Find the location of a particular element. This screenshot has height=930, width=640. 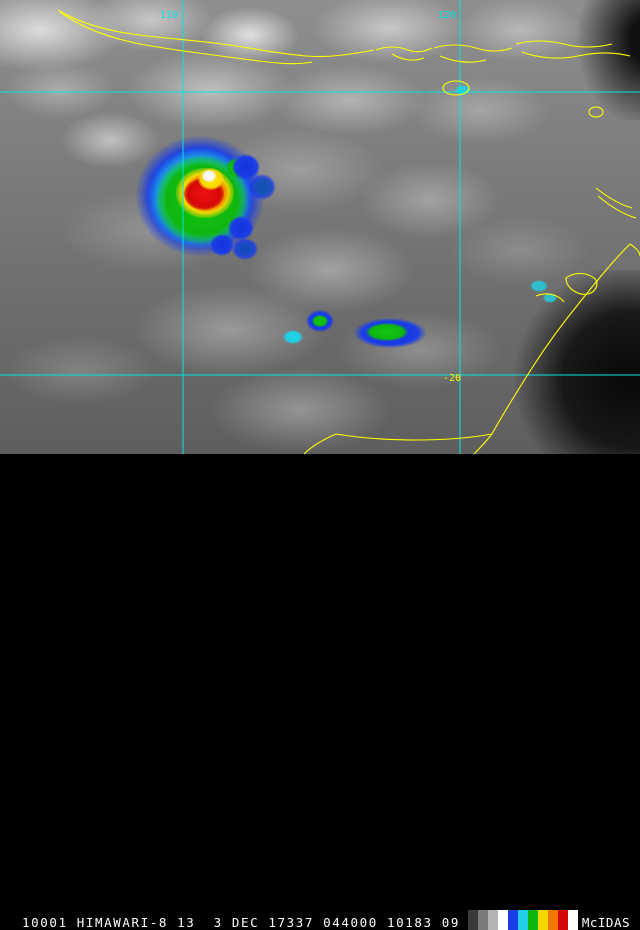

lon-label-120: 120 is located at coordinates (447, 15).